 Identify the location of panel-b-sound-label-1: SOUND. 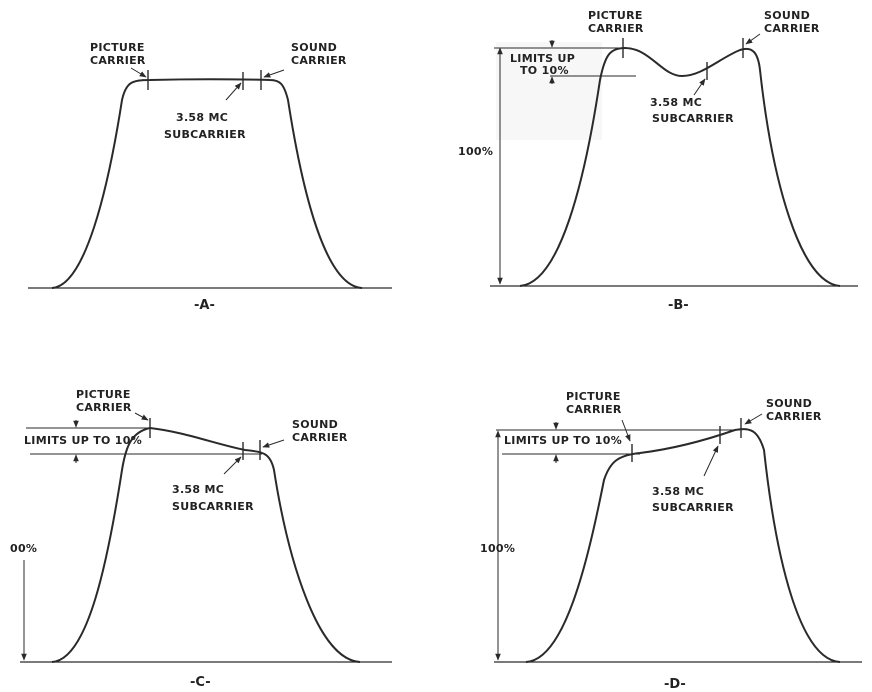
(787, 15).